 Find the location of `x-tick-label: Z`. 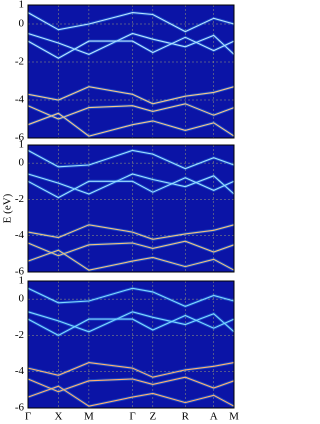

x-tick-label: Z is located at coordinates (152, 417).